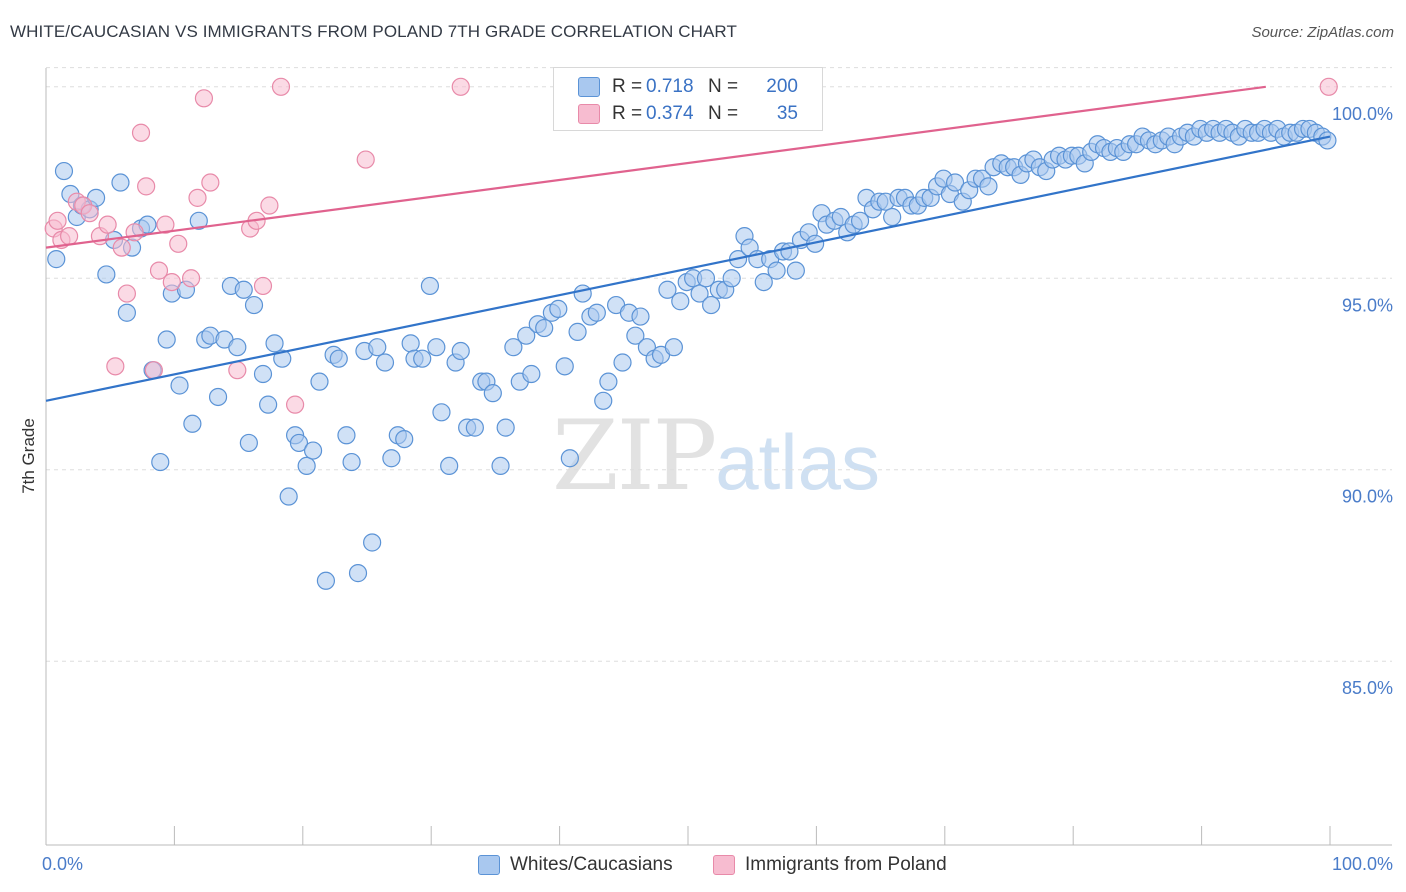 Image resolution: width=1406 pixels, height=892 pixels. Describe the element at coordinates (830, 865) in the screenshot. I see `bottom-legend-poland: Immigrants from Poland` at that location.